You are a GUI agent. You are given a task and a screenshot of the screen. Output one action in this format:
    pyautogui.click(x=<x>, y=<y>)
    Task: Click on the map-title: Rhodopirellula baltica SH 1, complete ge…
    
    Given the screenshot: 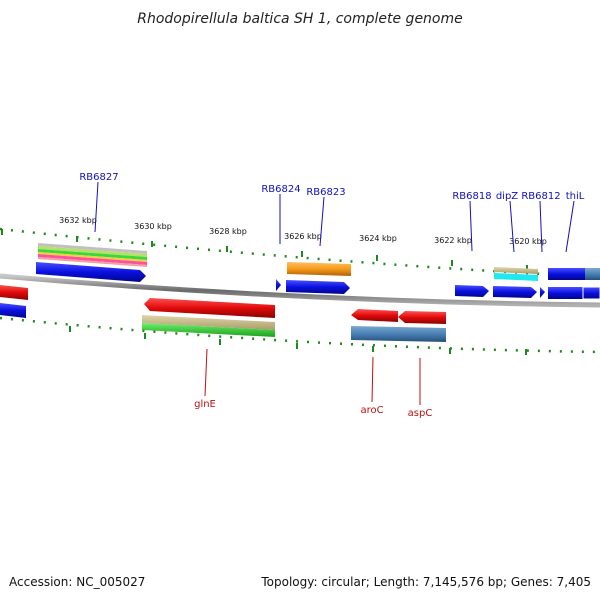 What is the action you would take?
    pyautogui.click(x=300, y=19)
    